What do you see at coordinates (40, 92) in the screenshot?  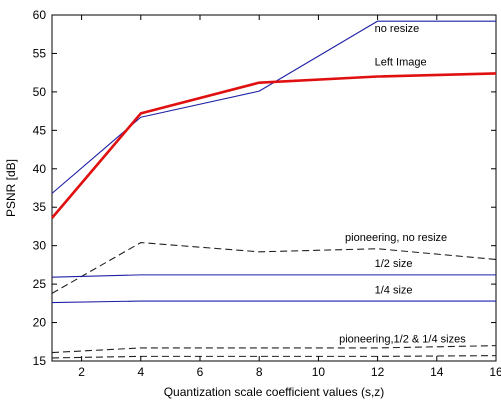 I see `y-tick-label: 50` at bounding box center [40, 92].